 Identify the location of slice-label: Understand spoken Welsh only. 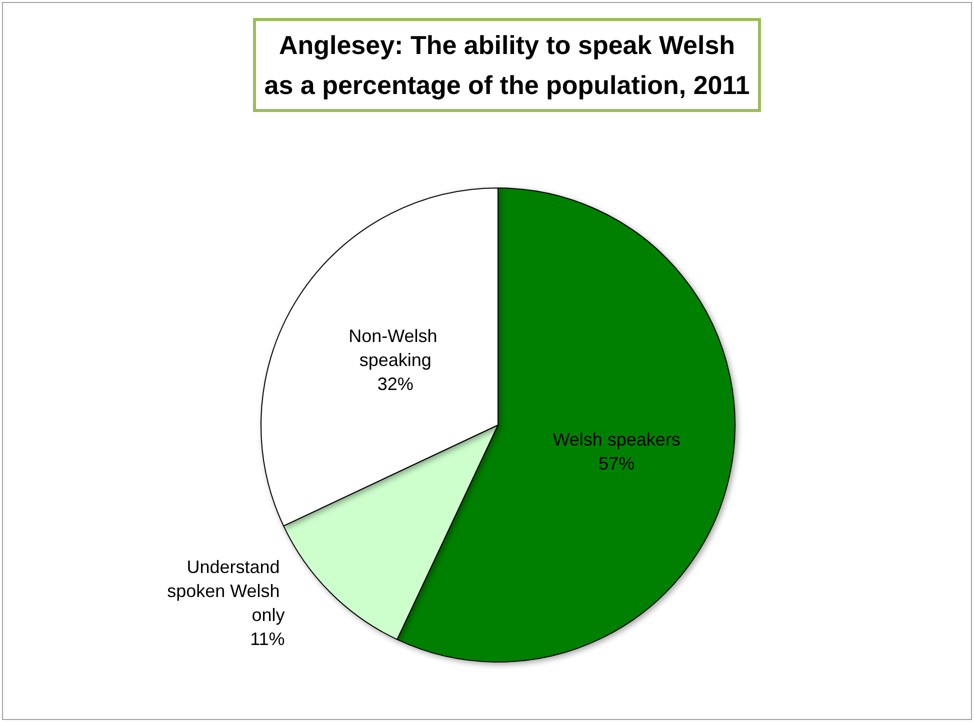
(226, 591).